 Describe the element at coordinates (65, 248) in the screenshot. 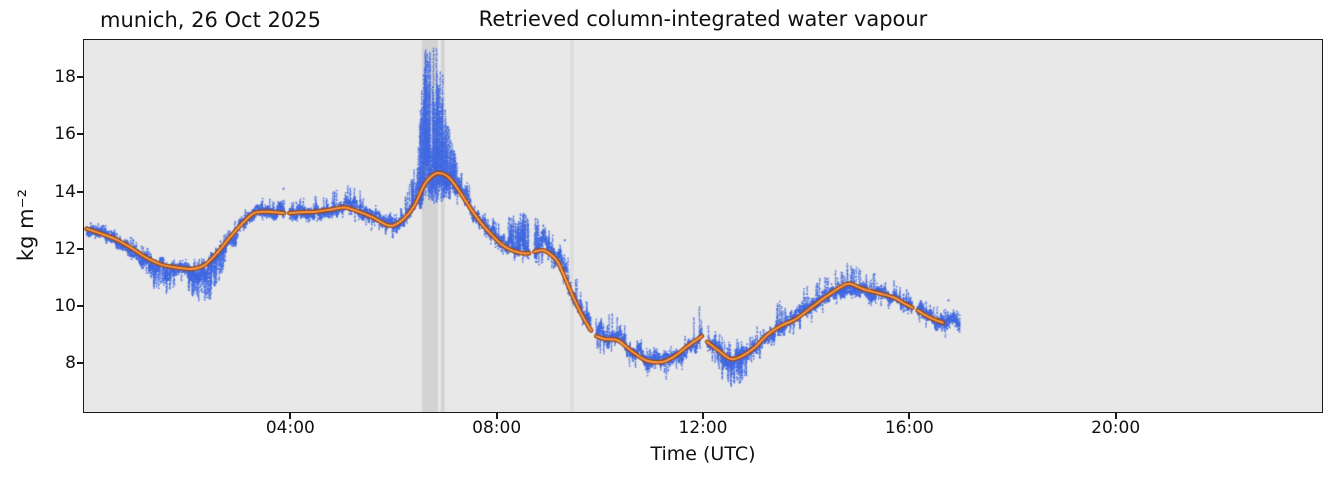

I see `y-tick-label: 12` at that location.